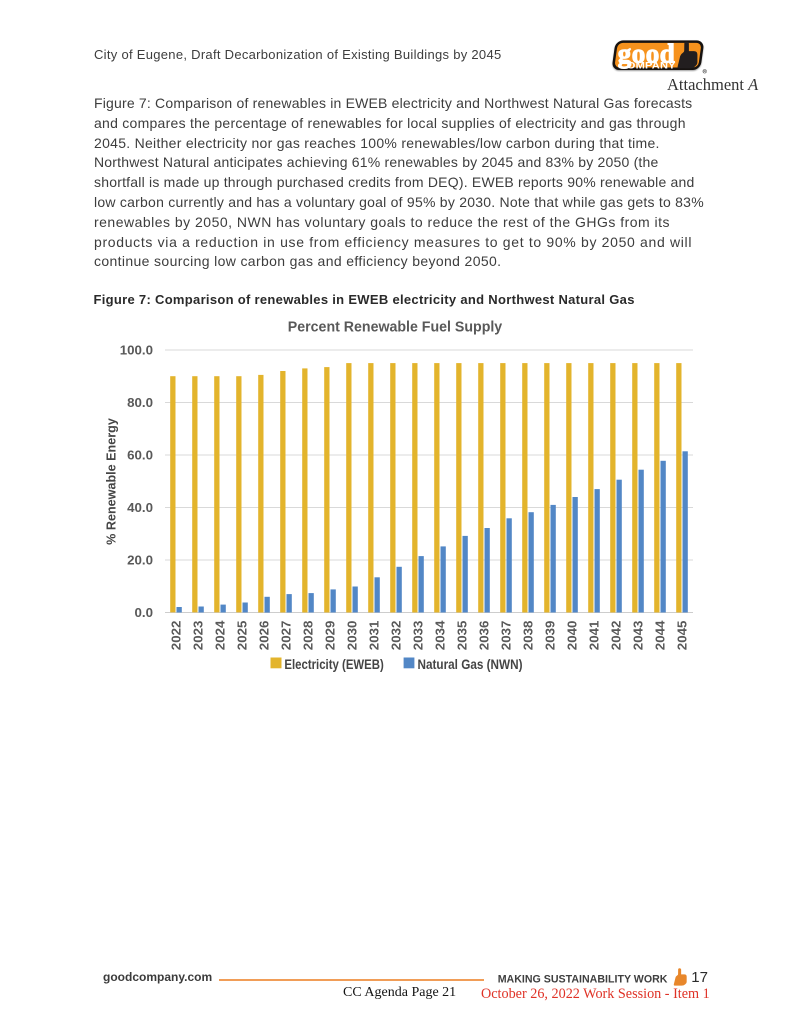 Image resolution: width=800 pixels, height=1035 pixels. I want to click on svg-text: 20.0, so click(140, 560).